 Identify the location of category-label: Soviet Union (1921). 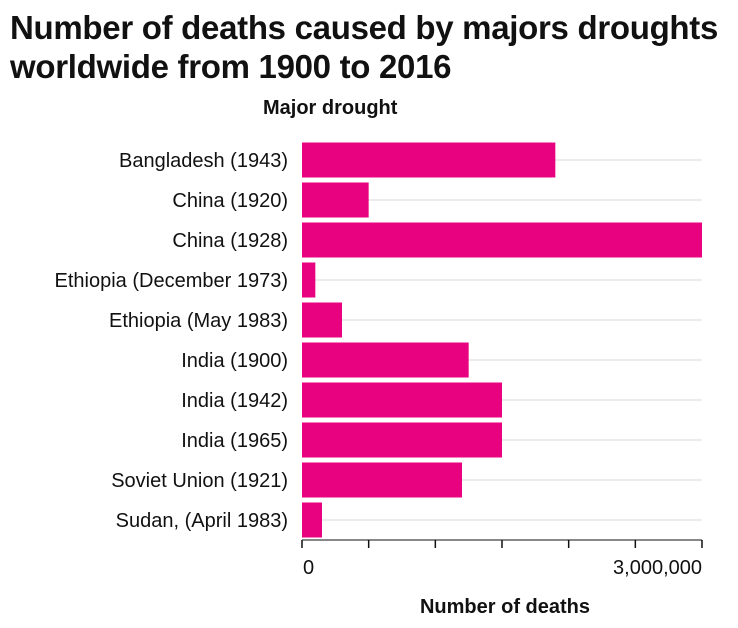
(199, 481).